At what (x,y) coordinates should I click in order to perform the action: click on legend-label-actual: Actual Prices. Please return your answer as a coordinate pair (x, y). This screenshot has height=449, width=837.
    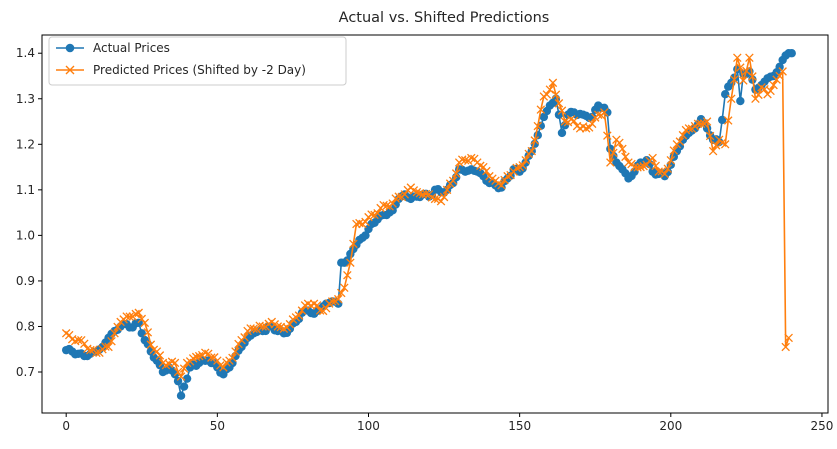
    Looking at the image, I should click on (131, 48).